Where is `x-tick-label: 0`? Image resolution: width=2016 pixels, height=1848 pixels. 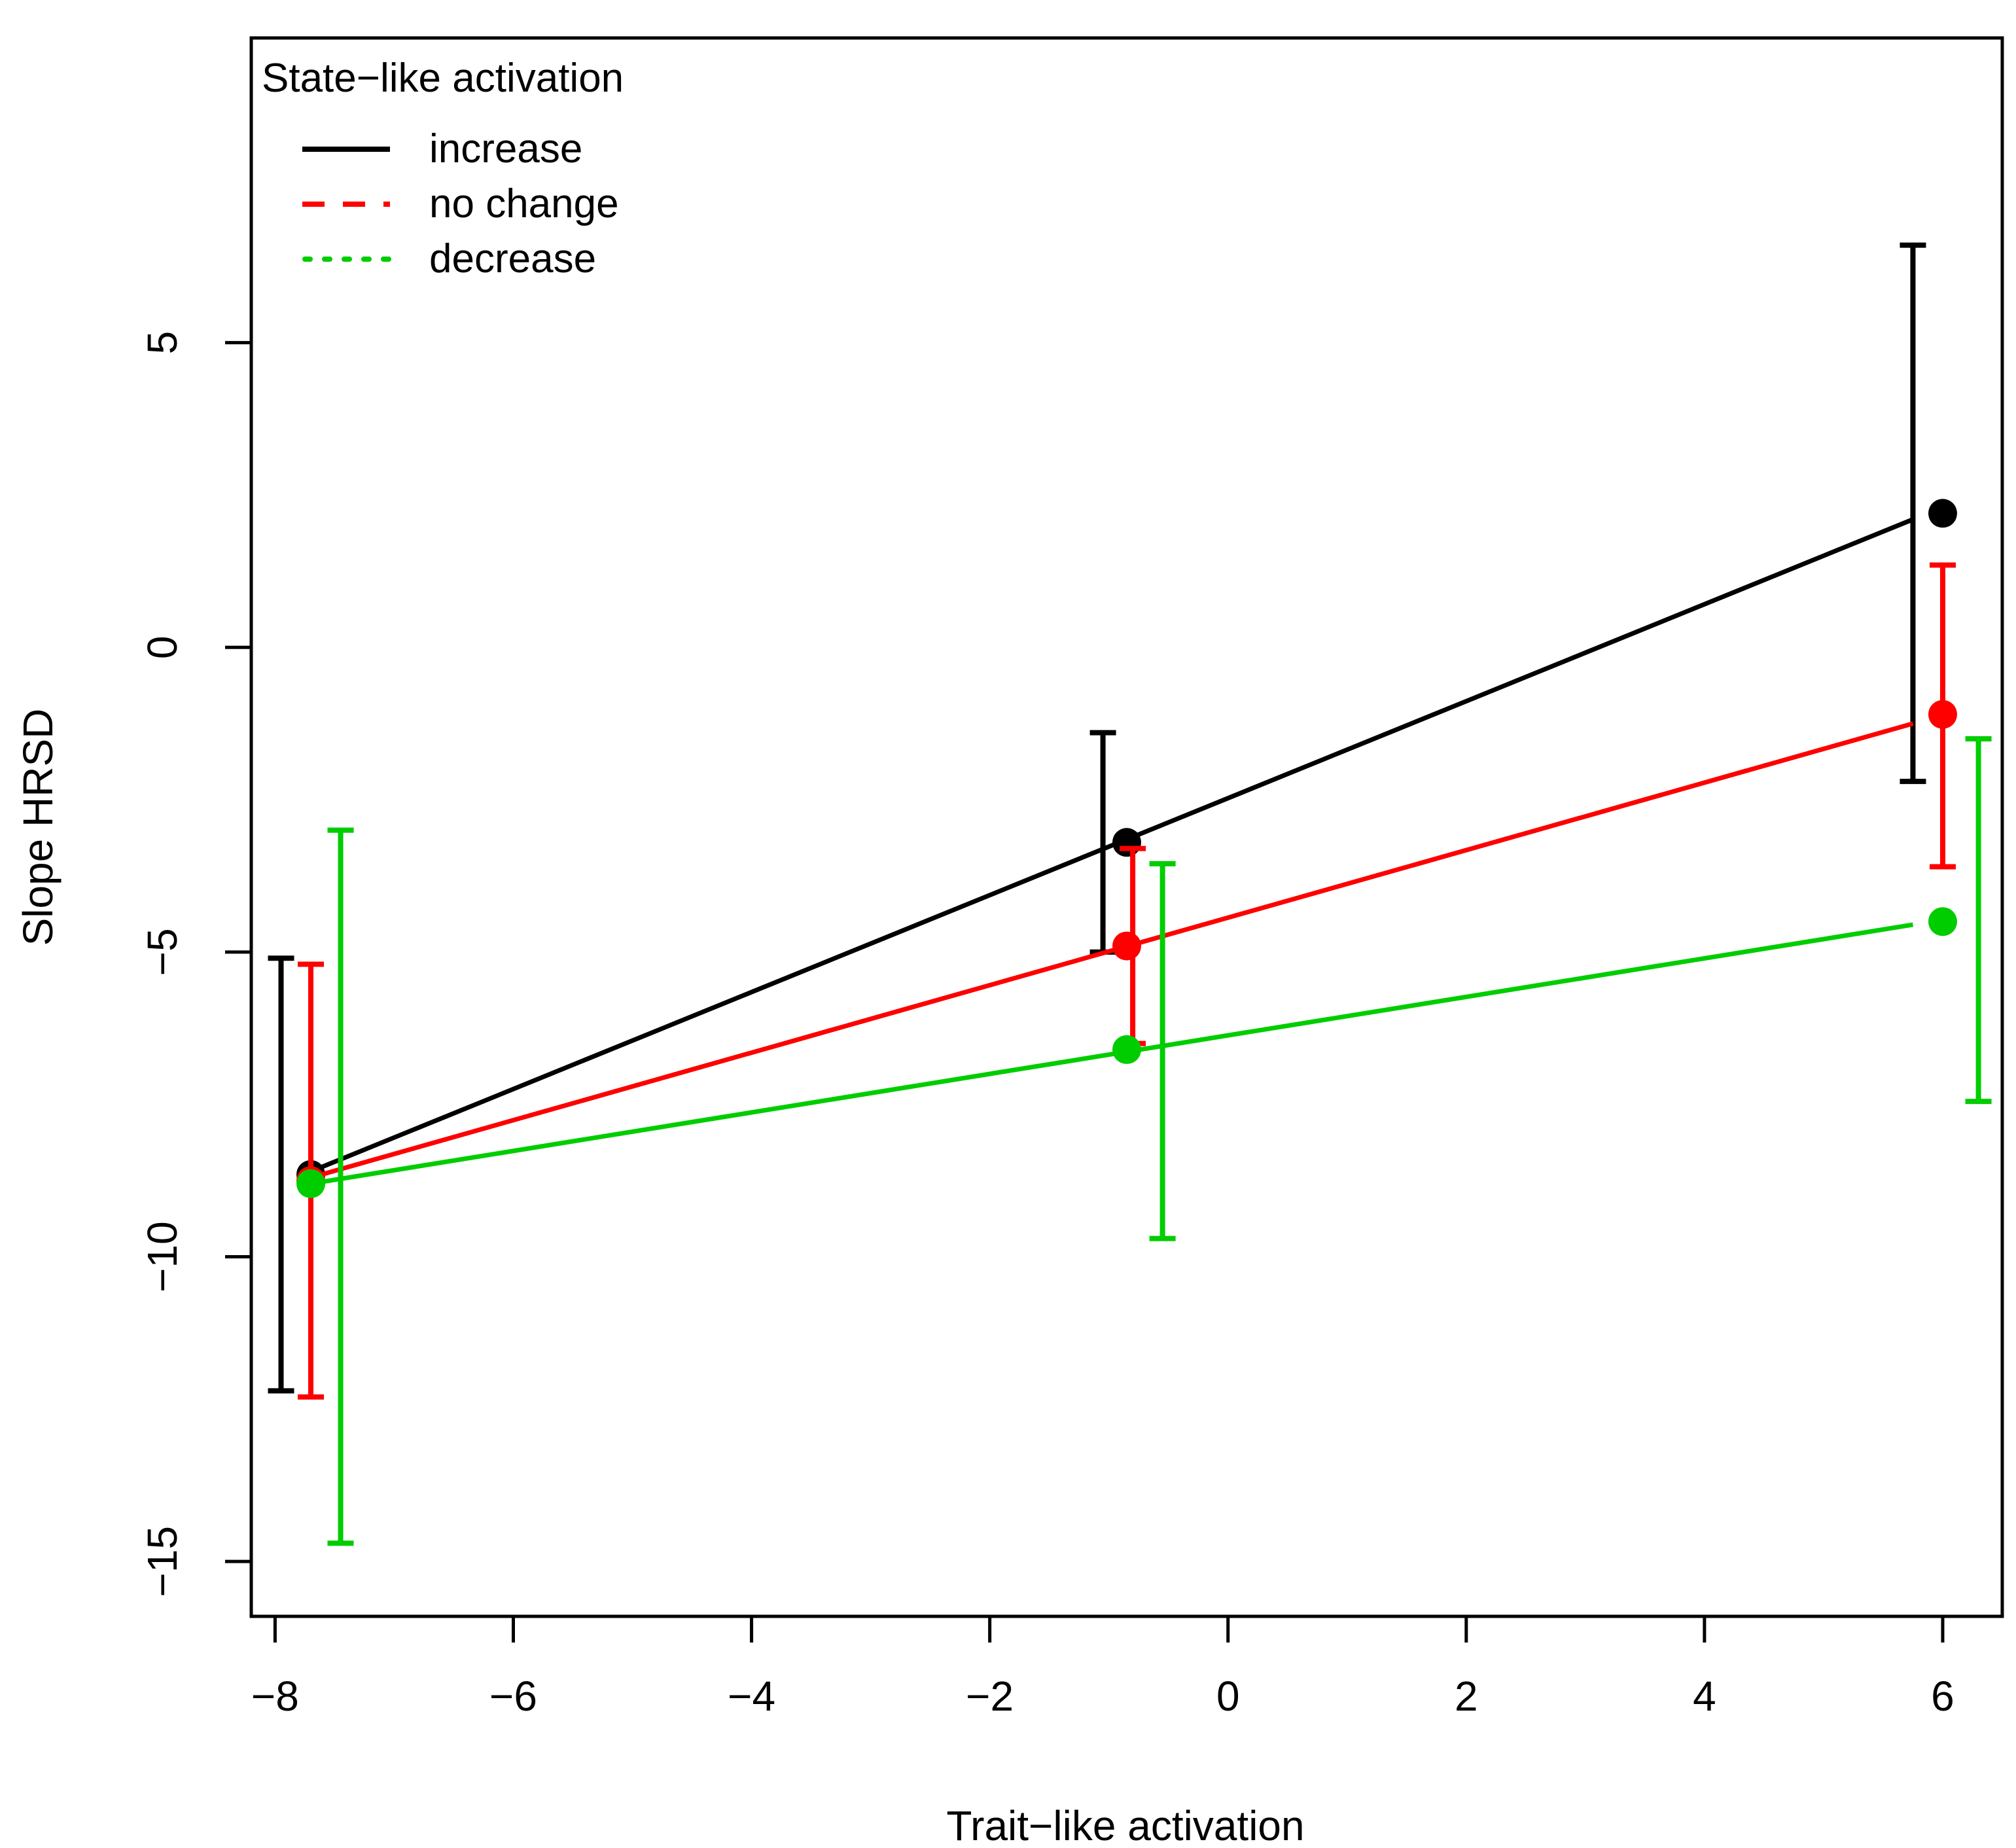 x-tick-label: 0 is located at coordinates (1228, 1697).